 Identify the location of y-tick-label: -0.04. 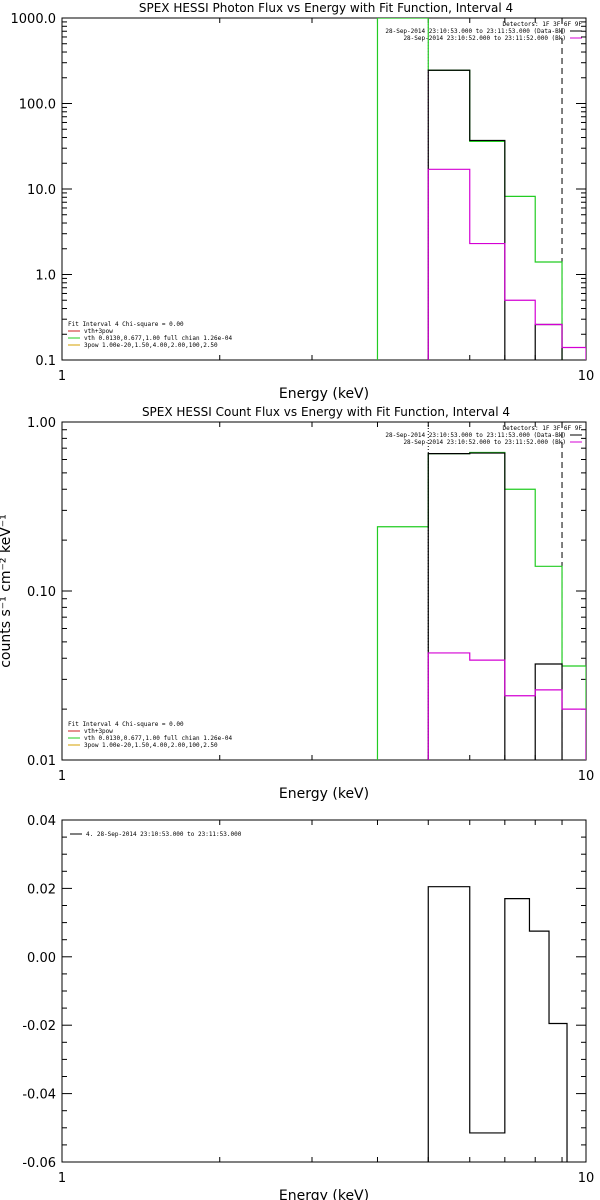
(39, 1095).